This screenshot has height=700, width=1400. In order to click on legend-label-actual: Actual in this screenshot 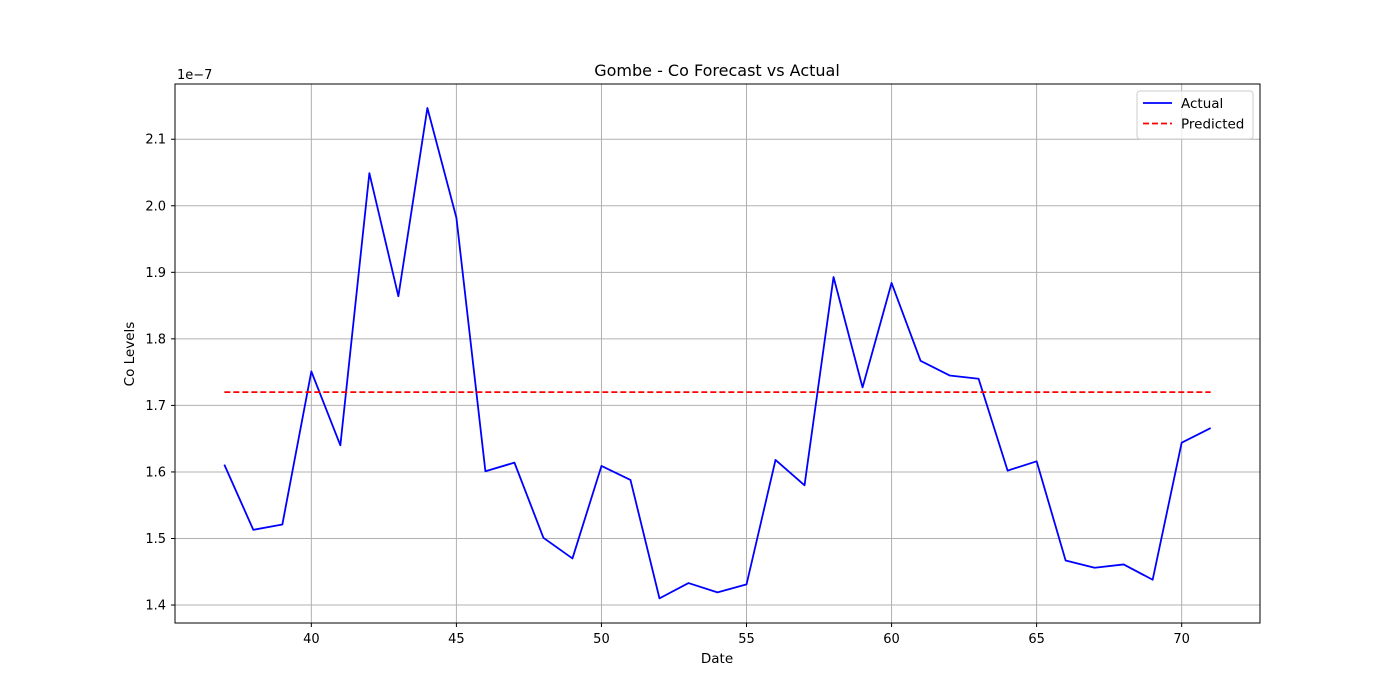, I will do `click(1202, 104)`.